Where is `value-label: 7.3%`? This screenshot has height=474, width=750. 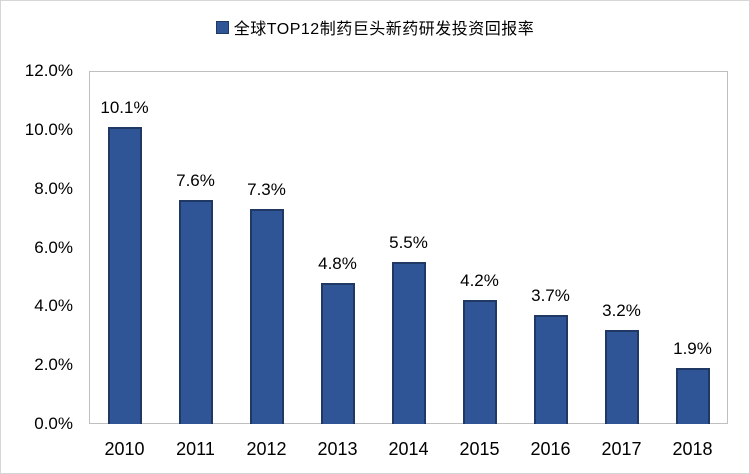
value-label: 7.3% is located at coordinates (266, 190).